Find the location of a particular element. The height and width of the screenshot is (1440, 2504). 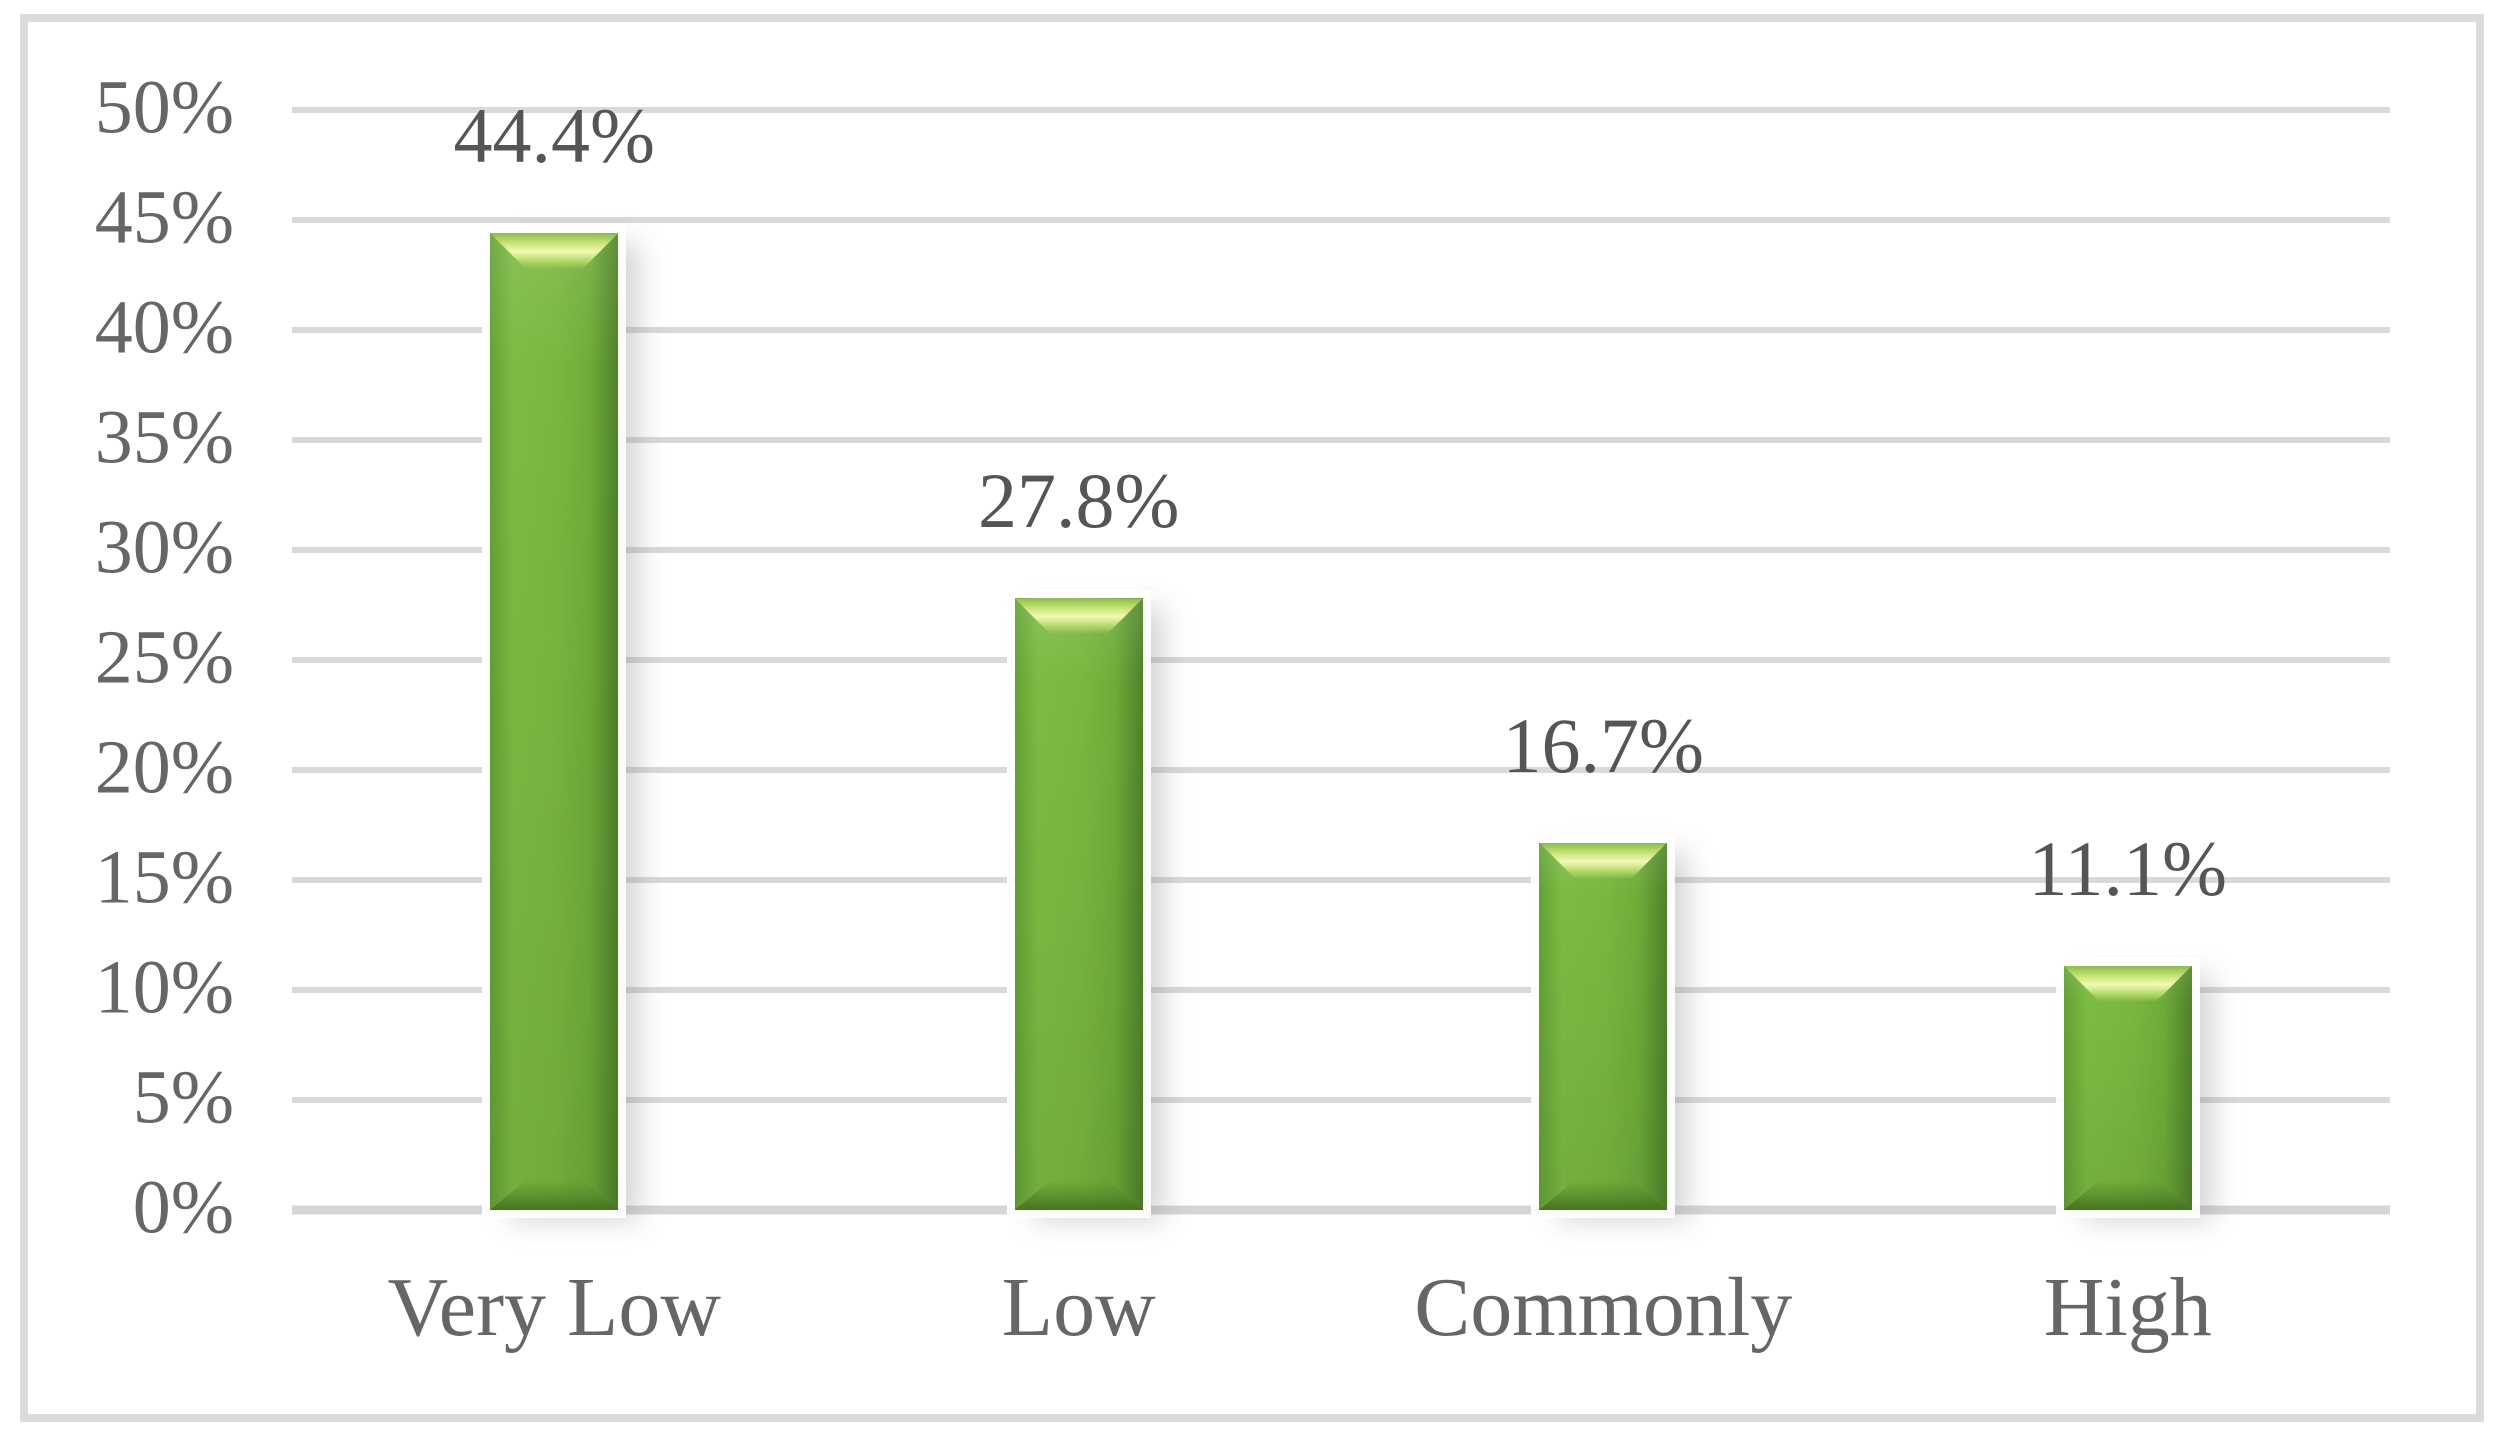

gridline-30pct is located at coordinates (1341, 550).